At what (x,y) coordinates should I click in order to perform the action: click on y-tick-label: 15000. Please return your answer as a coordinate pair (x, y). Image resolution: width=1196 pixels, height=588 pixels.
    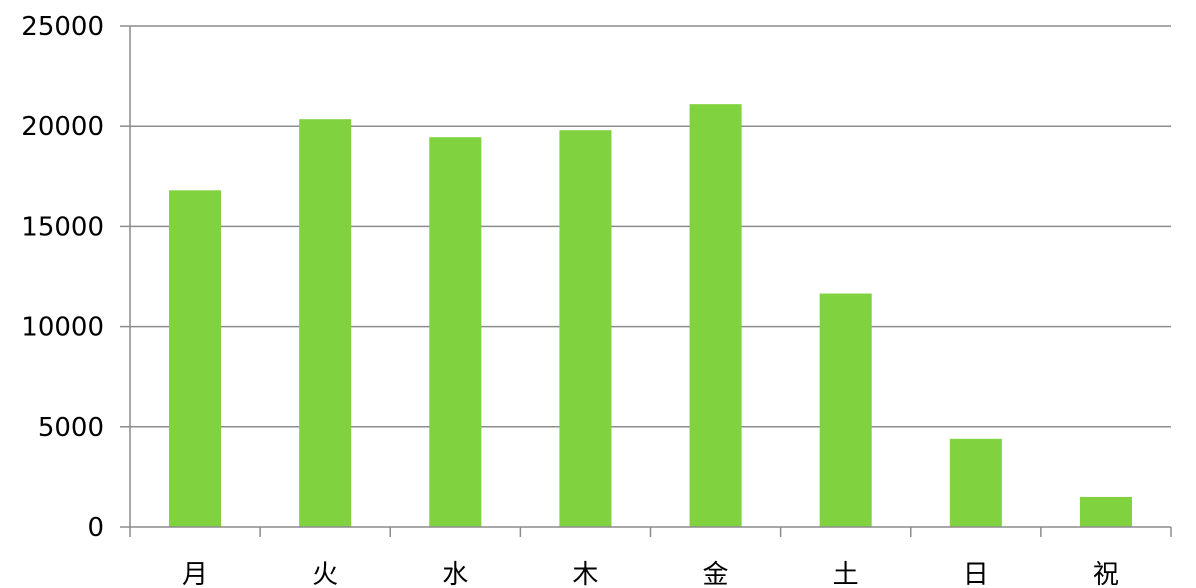
    Looking at the image, I should click on (62, 227).